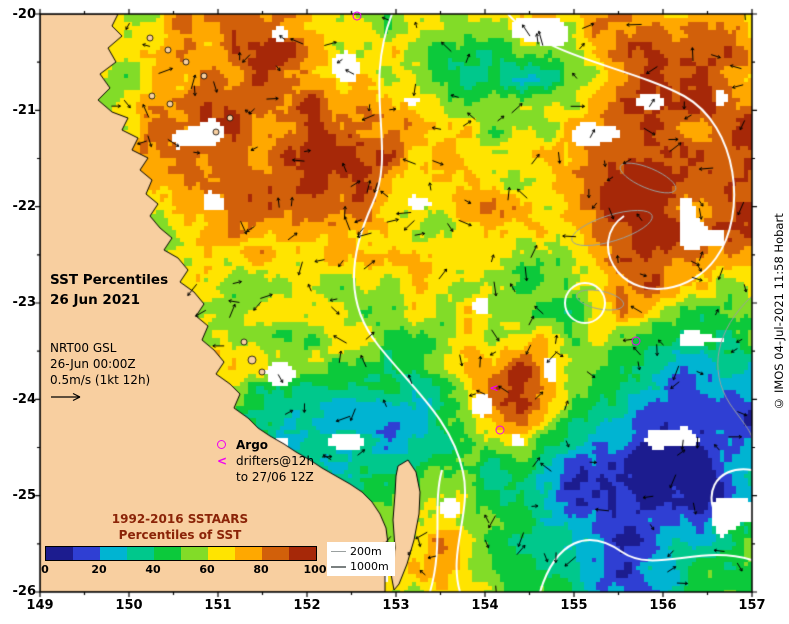  I want to click on lon-tick-label: 150, so click(129, 605).